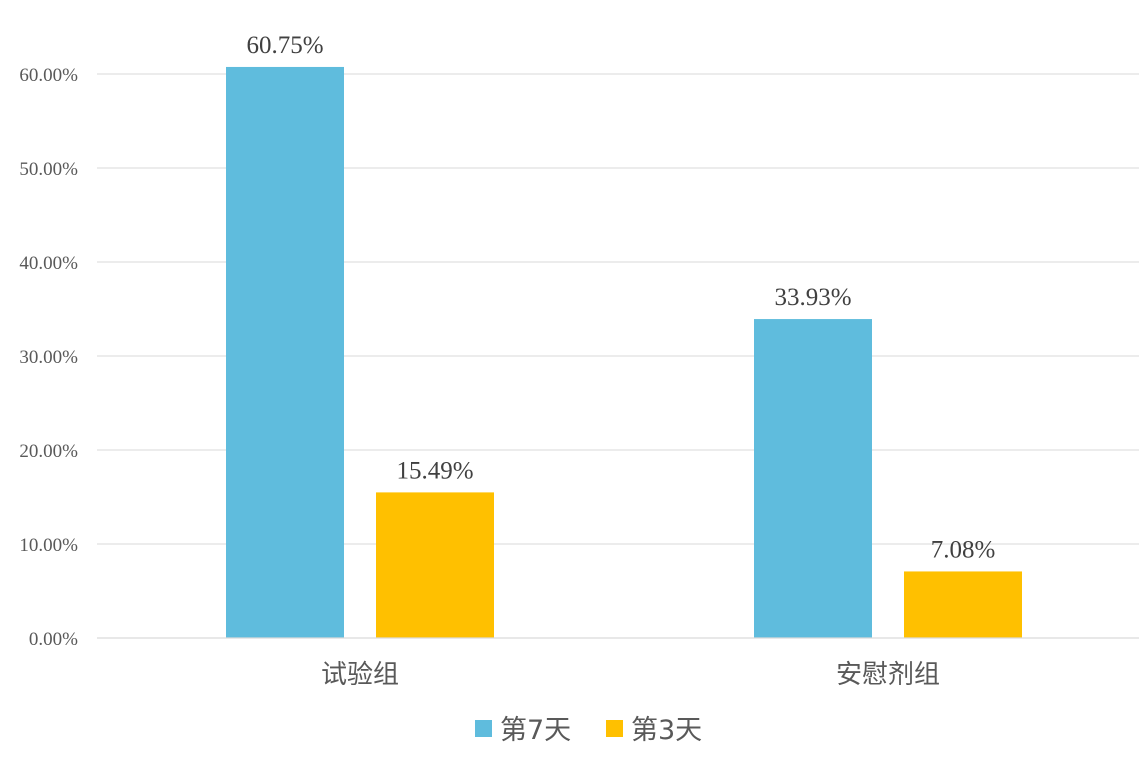  What do you see at coordinates (48, 545) in the screenshot?
I see `y-tick-label: 10.00%` at bounding box center [48, 545].